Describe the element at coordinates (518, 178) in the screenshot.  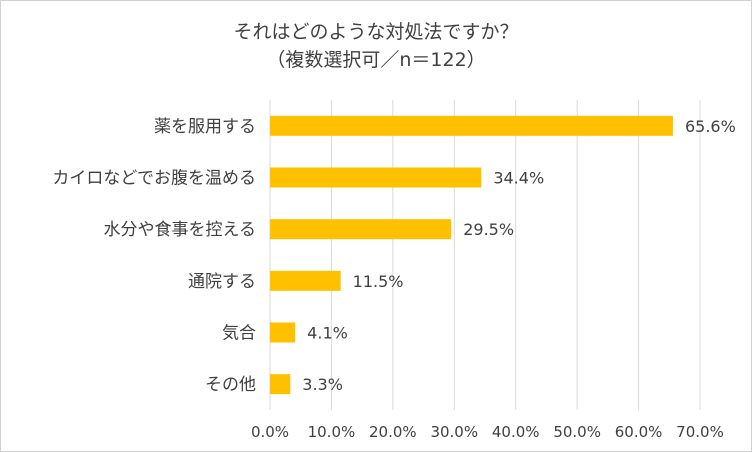
I see `data-label: 34.4%` at that location.